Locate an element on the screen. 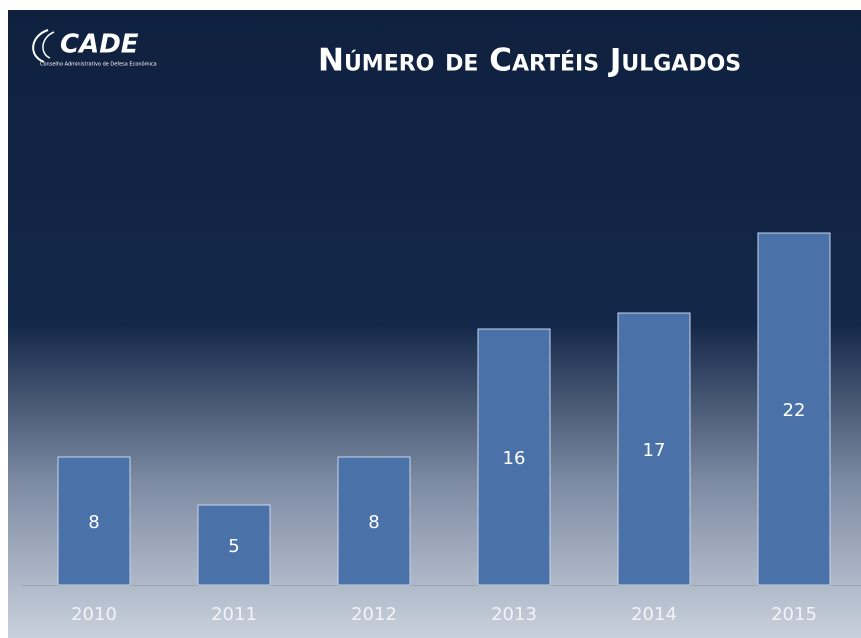 Image resolution: width=861 pixels, height=638 pixels. logo-name: CADE is located at coordinates (99, 45).